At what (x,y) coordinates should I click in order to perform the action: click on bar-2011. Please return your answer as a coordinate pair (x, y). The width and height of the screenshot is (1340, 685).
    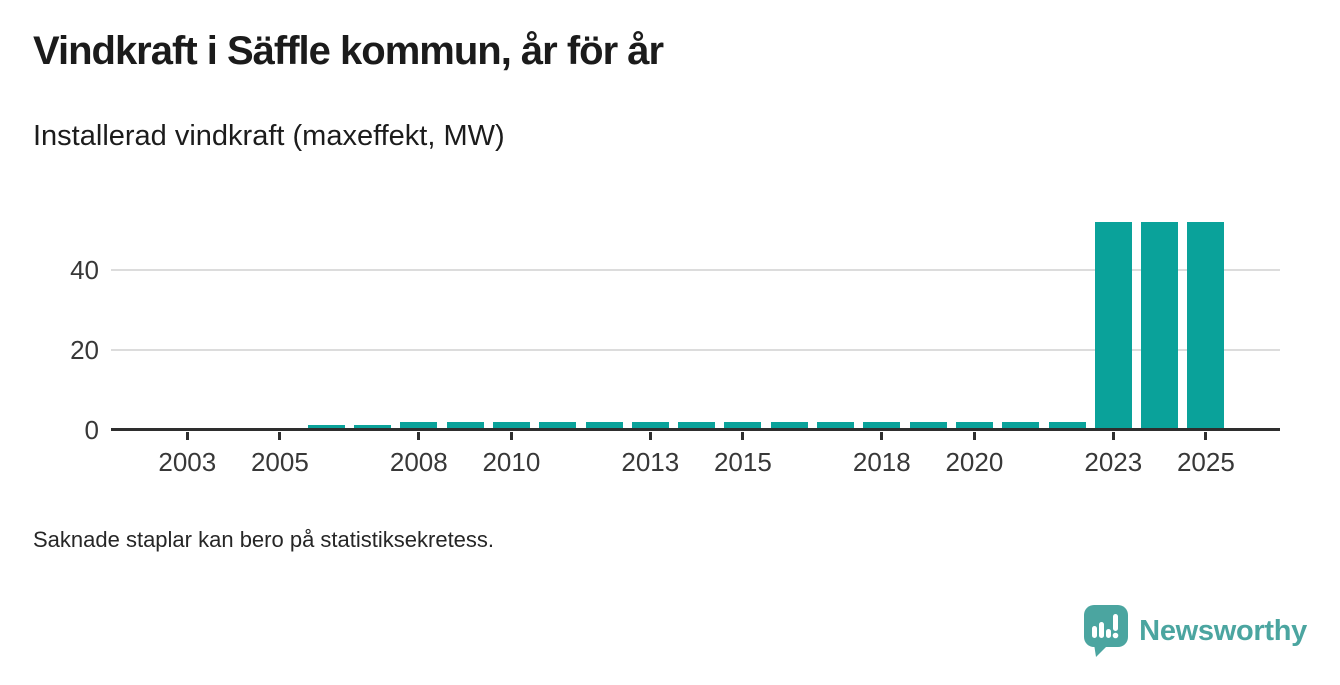
    Looking at the image, I should click on (558, 426).